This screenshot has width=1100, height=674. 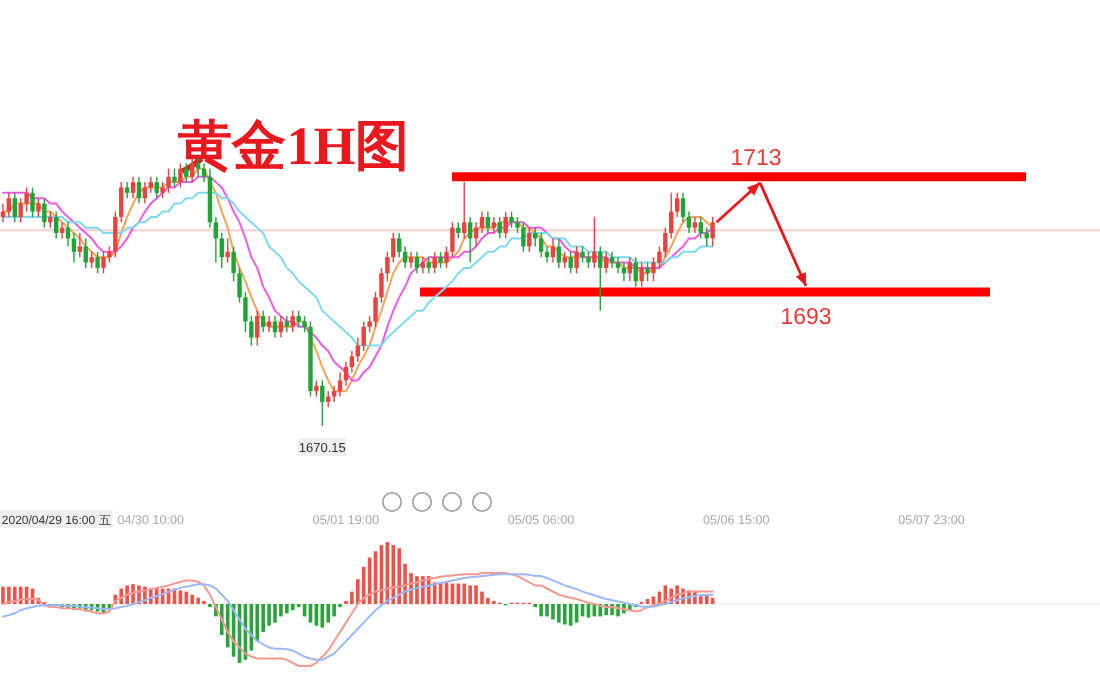 I want to click on chart-title: 黄金1H图, so click(x=293, y=146).